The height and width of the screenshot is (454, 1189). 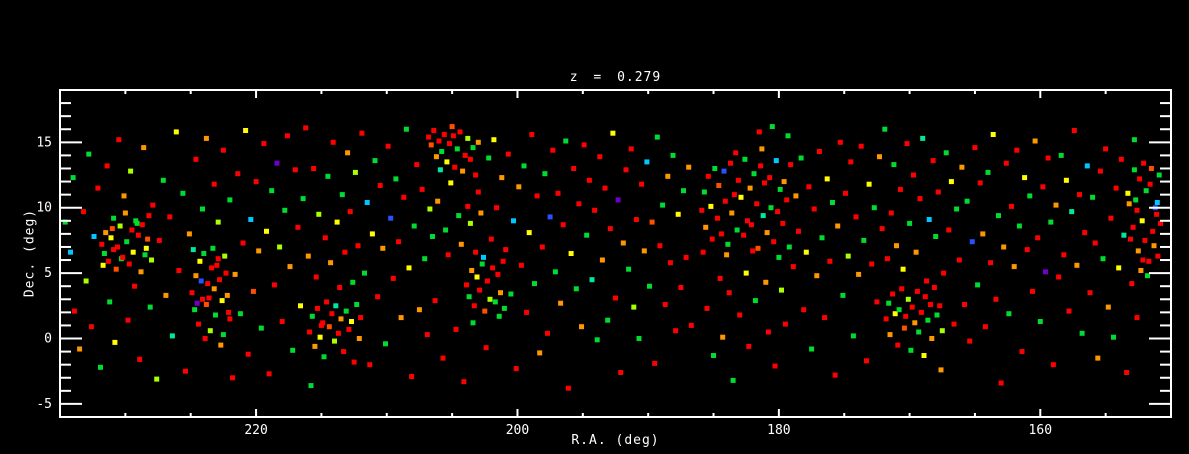 What do you see at coordinates (517, 430) in the screenshot?
I see `x-tick-label: 200` at bounding box center [517, 430].